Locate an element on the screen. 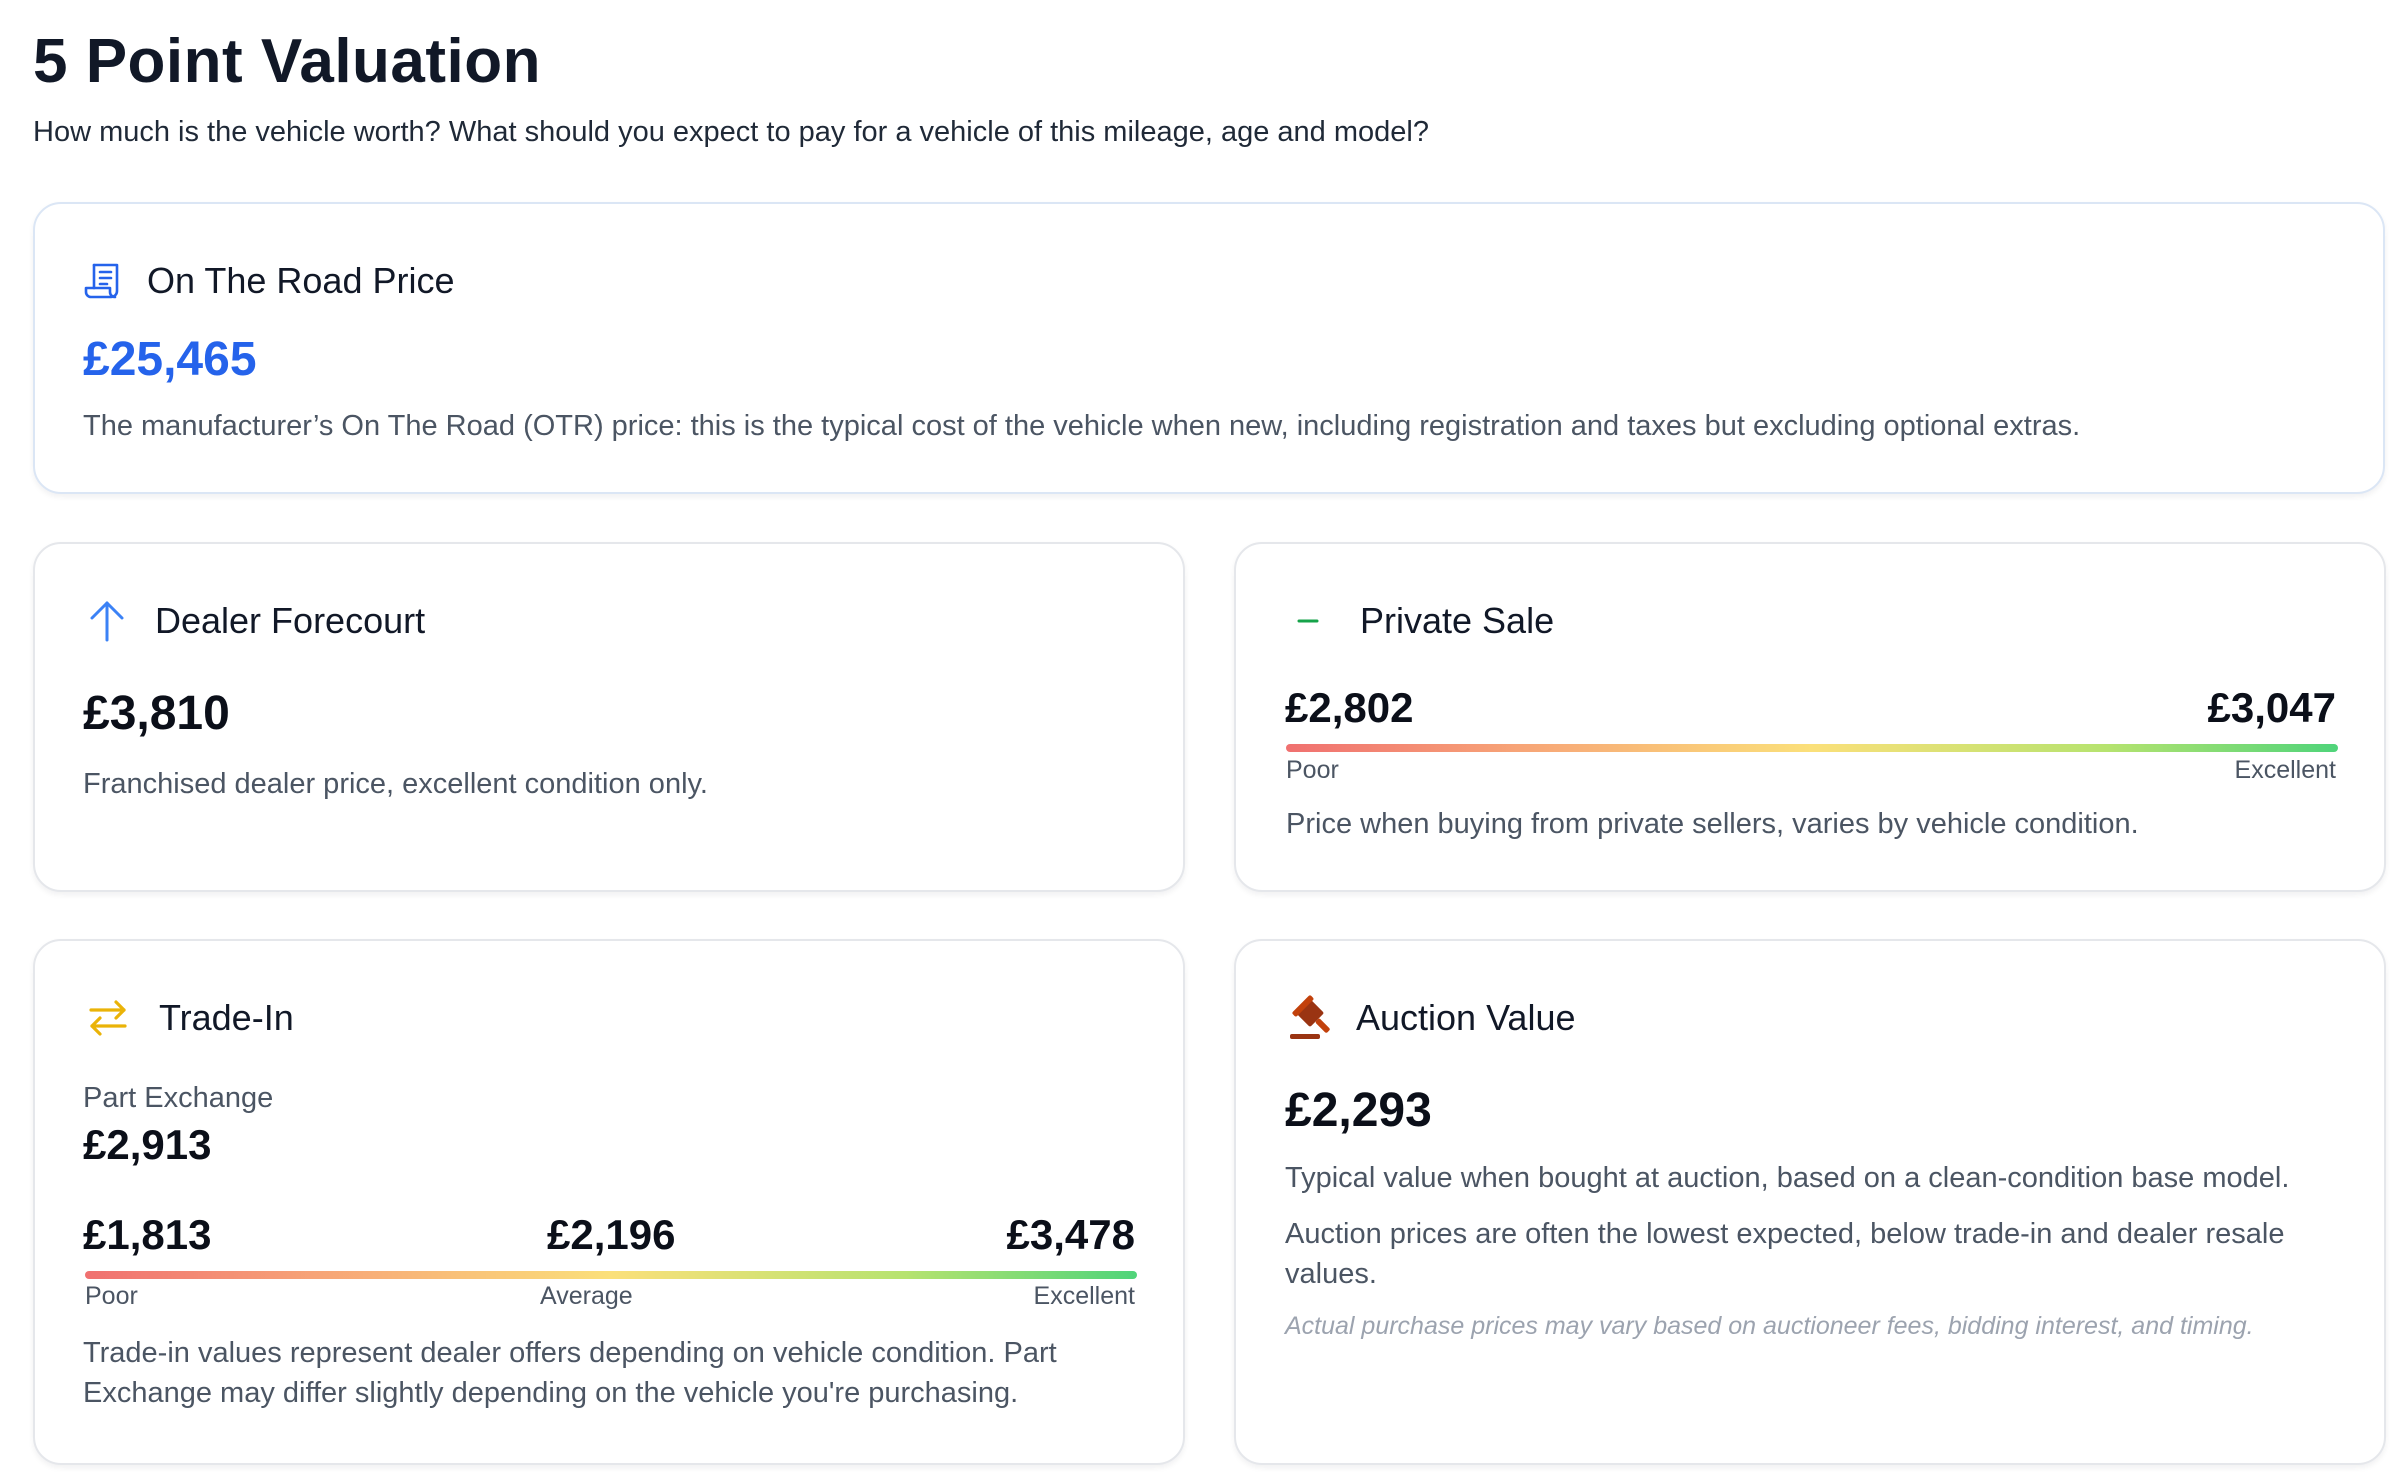 Image resolution: width=2398 pixels, height=1484 pixels. part-exchange-label: Part Exchange is located at coordinates (178, 1098).